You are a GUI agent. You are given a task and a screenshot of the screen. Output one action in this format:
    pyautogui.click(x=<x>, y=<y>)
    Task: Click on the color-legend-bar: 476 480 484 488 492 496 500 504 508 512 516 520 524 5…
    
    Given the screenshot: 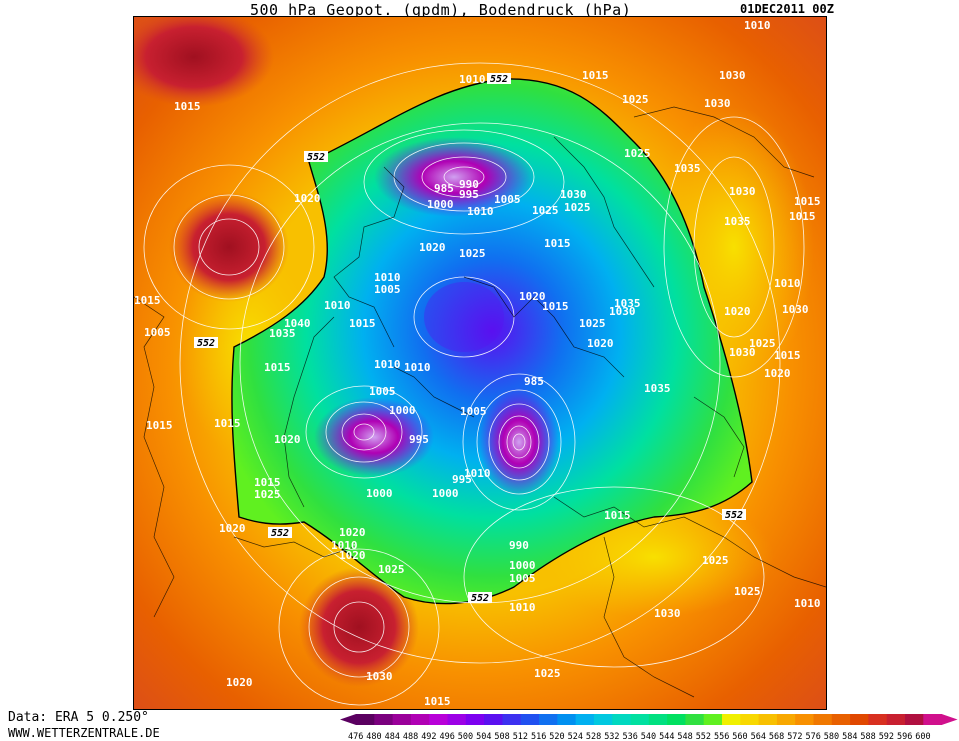 What is the action you would take?
    pyautogui.click(x=649, y=727)
    